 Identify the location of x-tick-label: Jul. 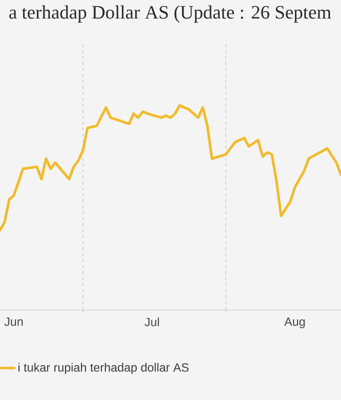
(151, 322).